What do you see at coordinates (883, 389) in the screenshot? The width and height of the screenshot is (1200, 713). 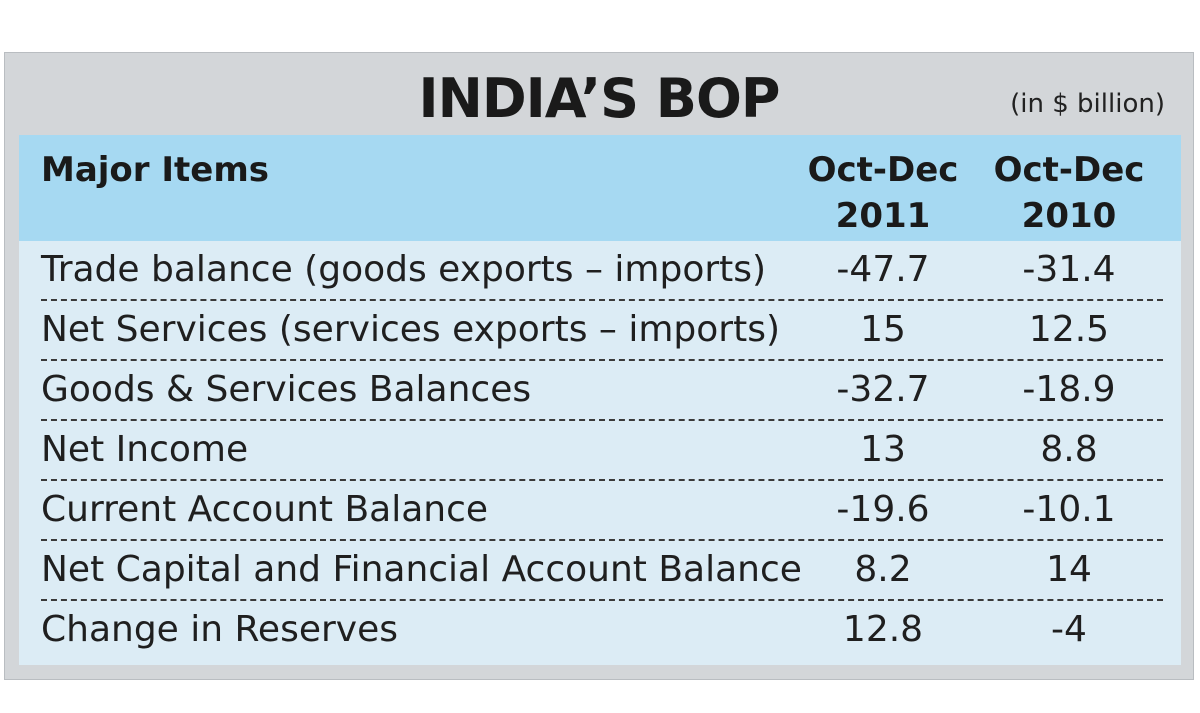 I see `value-2011-goods-services-balances: -32.7` at bounding box center [883, 389].